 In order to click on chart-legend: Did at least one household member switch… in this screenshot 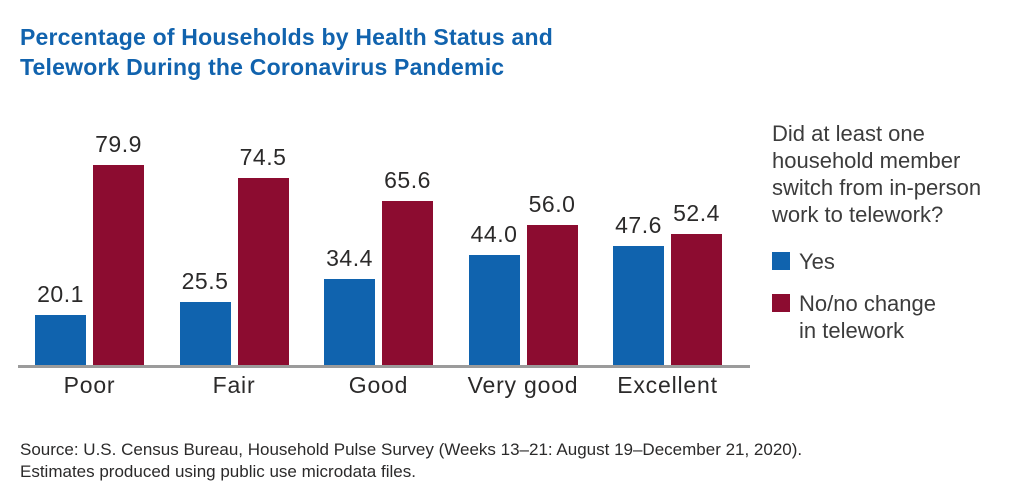, I will do `click(897, 232)`.